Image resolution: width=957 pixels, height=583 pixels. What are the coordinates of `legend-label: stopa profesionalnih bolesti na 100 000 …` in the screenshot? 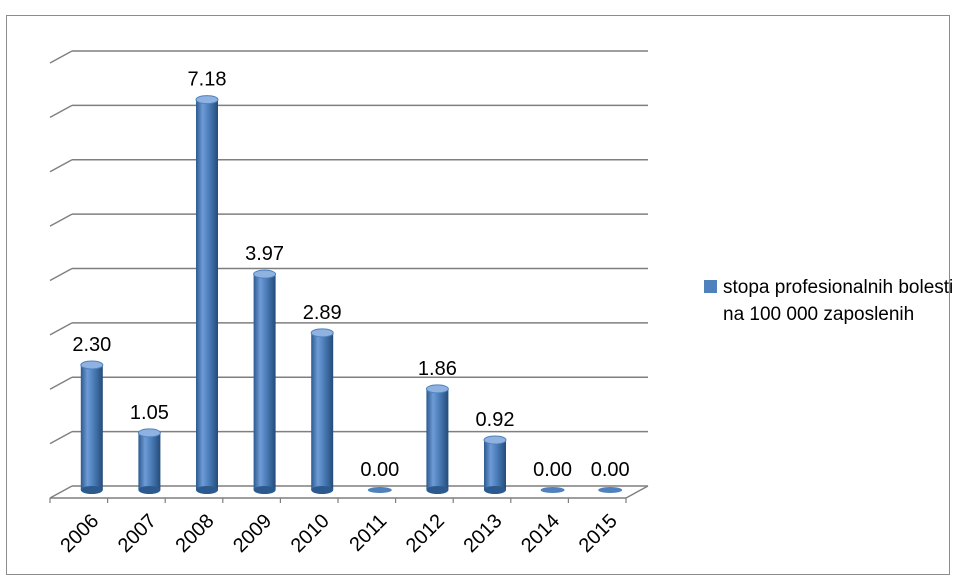 It's located at (838, 301).